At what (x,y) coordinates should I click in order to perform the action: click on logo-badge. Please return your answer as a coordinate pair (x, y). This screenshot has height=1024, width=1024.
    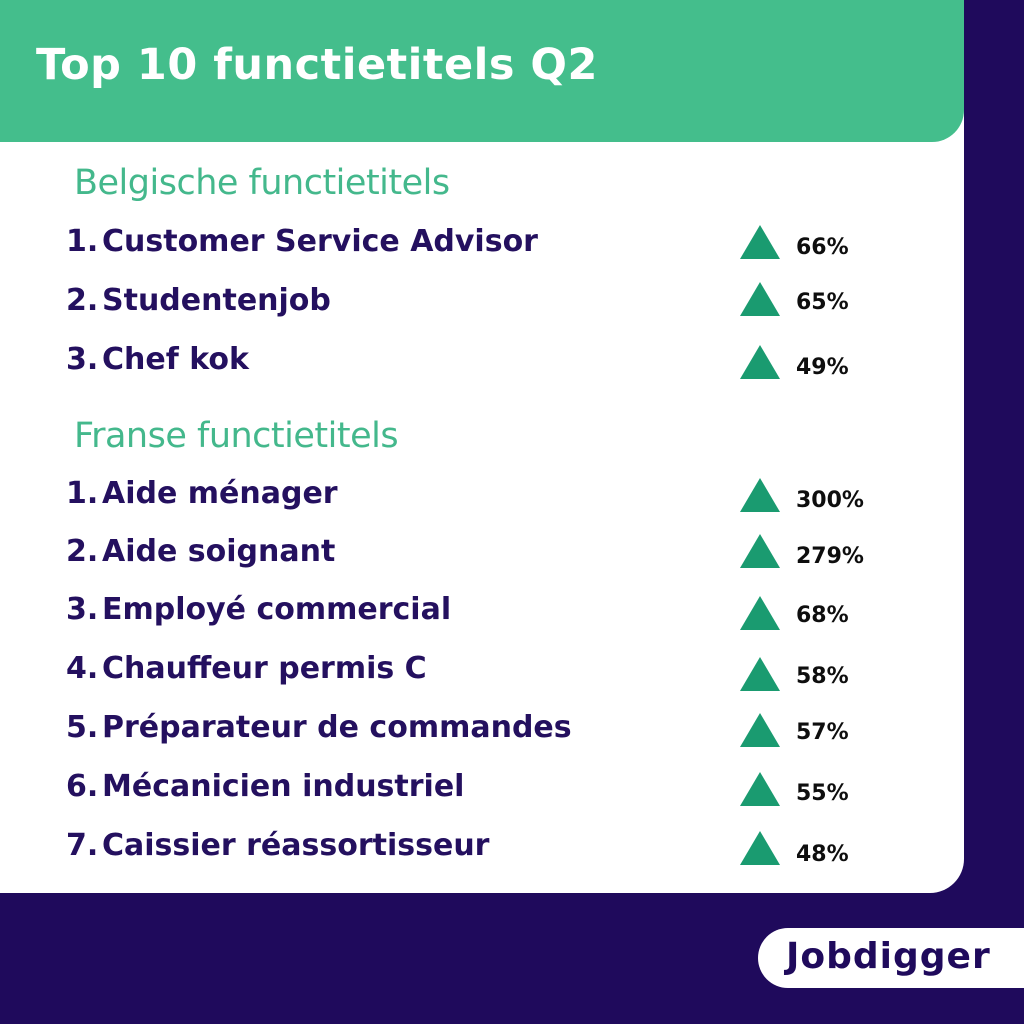
    Looking at the image, I should click on (891, 958).